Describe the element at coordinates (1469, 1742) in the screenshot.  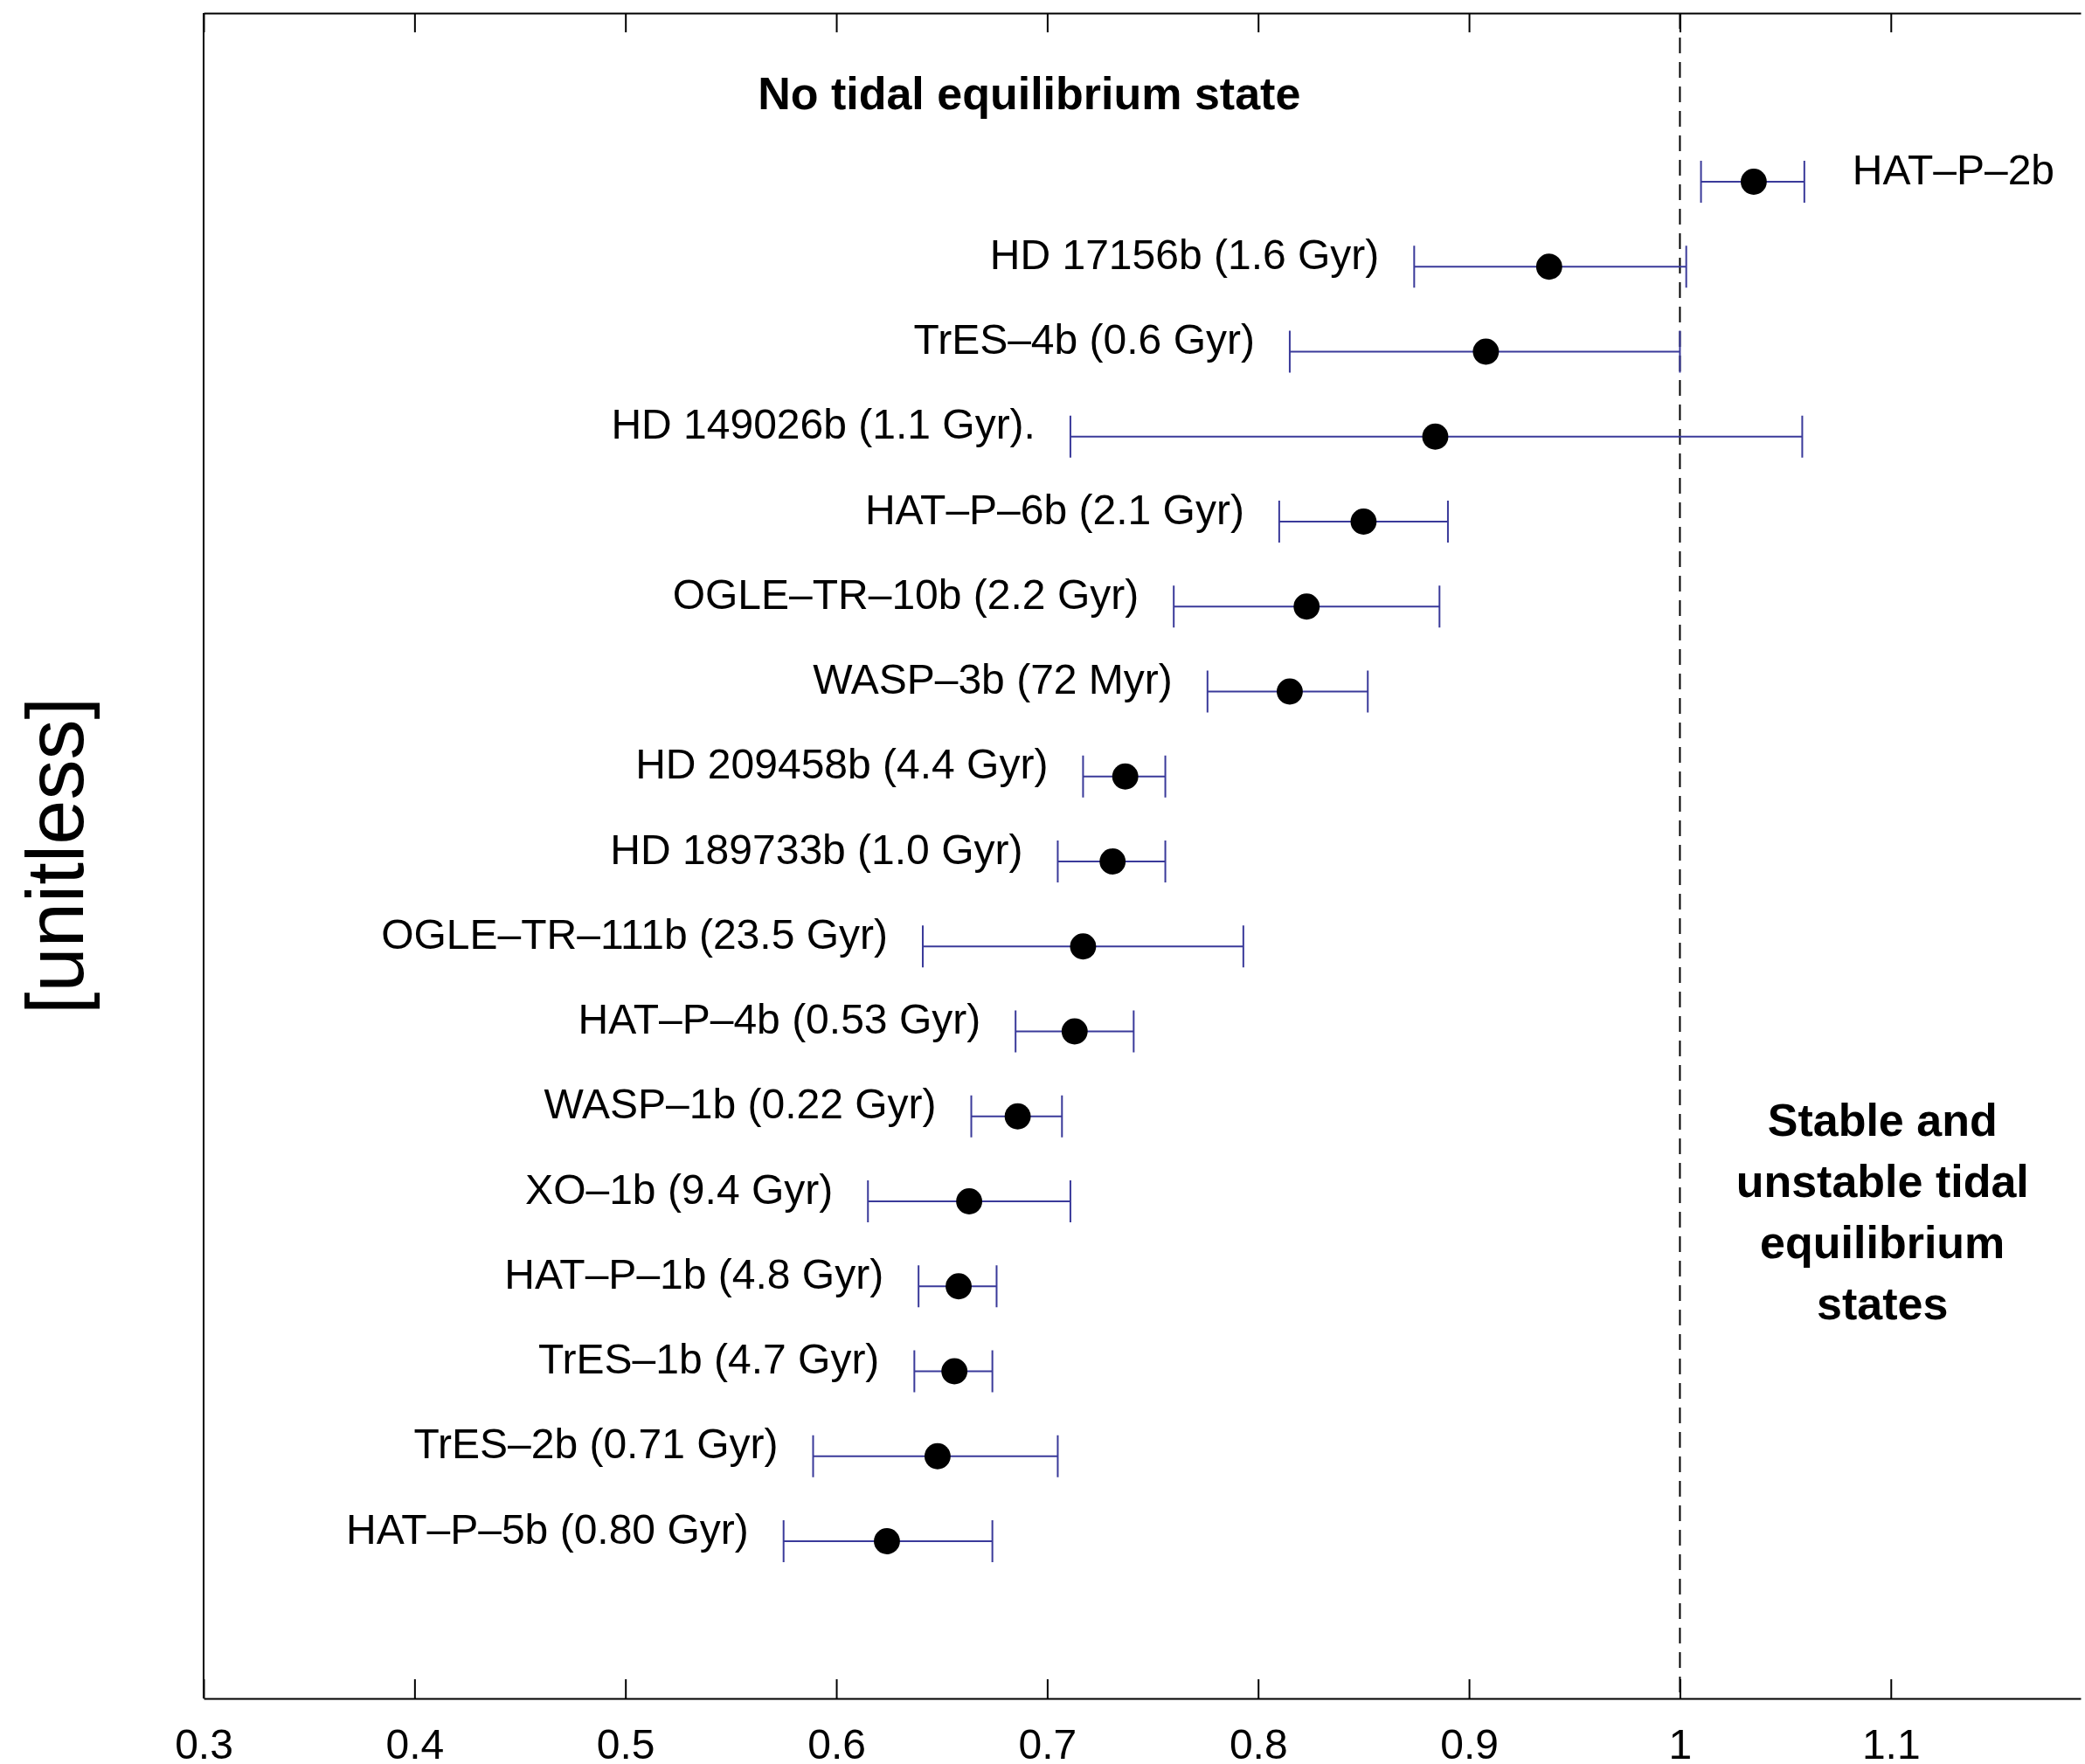
I see `x-tick-label: 0.9` at that location.